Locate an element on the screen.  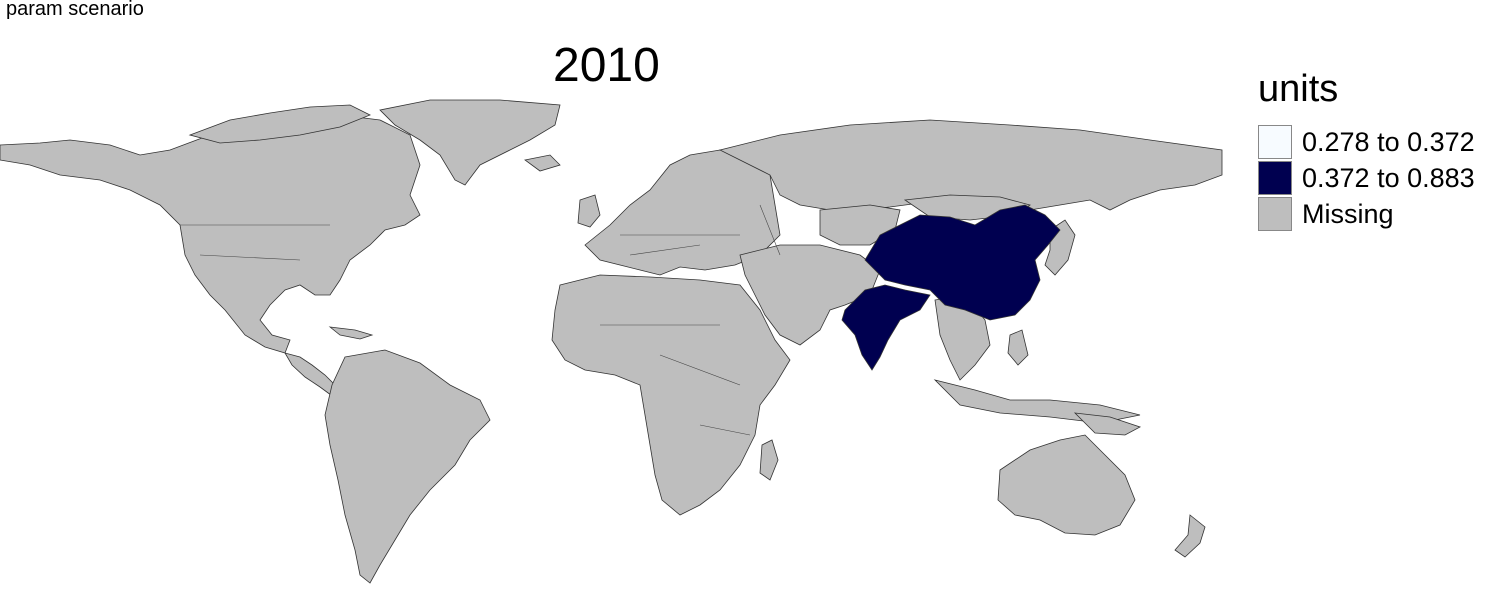
legend-item: Missing is located at coordinates (1366, 214).